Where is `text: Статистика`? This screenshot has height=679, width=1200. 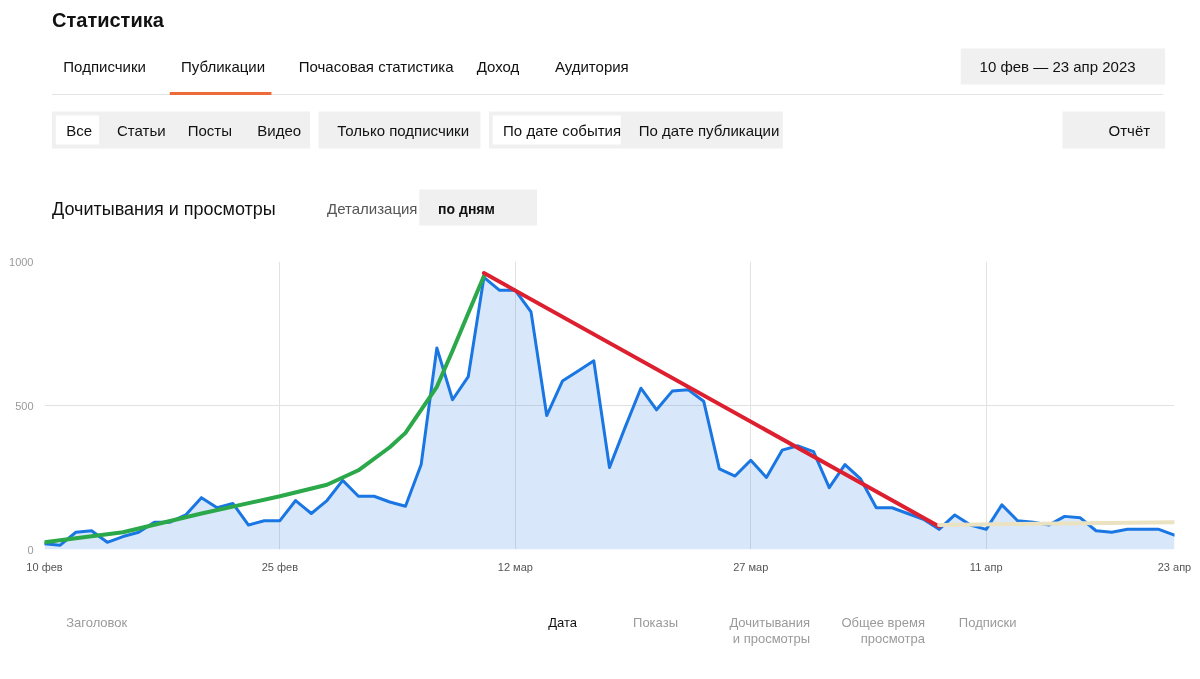
text: Статистика is located at coordinates (108, 19).